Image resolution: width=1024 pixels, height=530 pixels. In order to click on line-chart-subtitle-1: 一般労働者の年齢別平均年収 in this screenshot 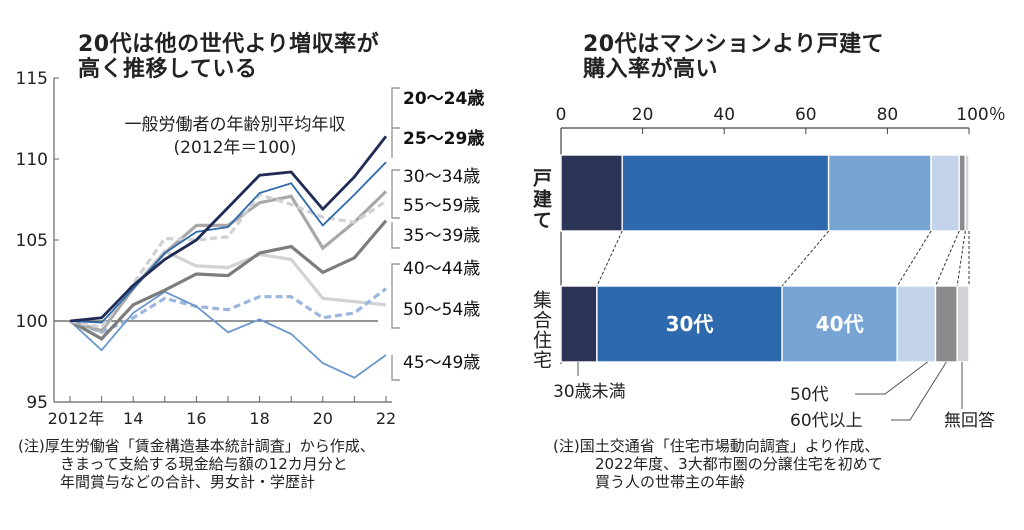, I will do `click(235, 125)`.